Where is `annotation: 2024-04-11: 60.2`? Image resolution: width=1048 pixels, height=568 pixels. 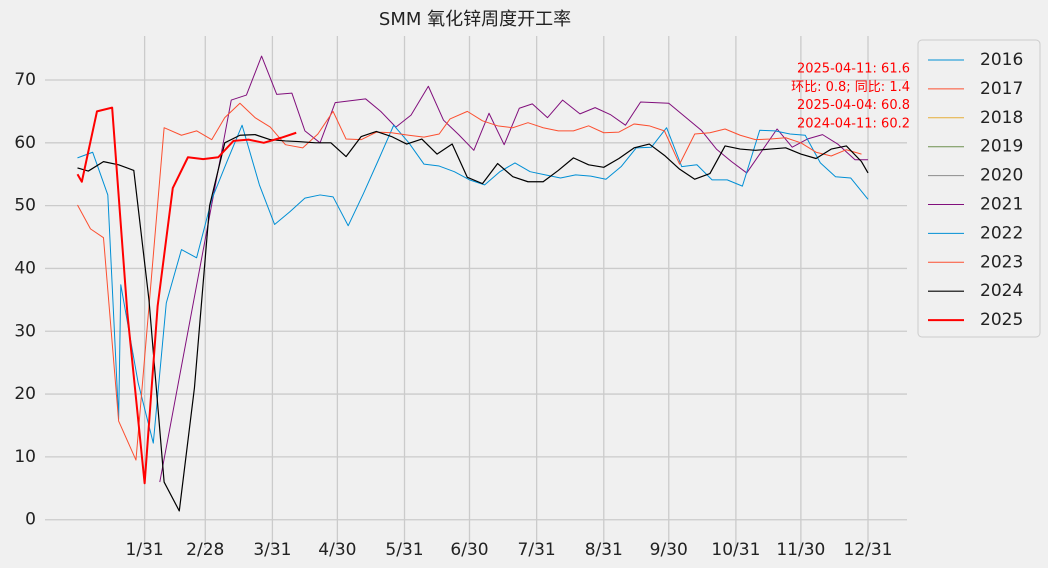
annotation: 2024-04-11: 60.2 is located at coordinates (853, 123).